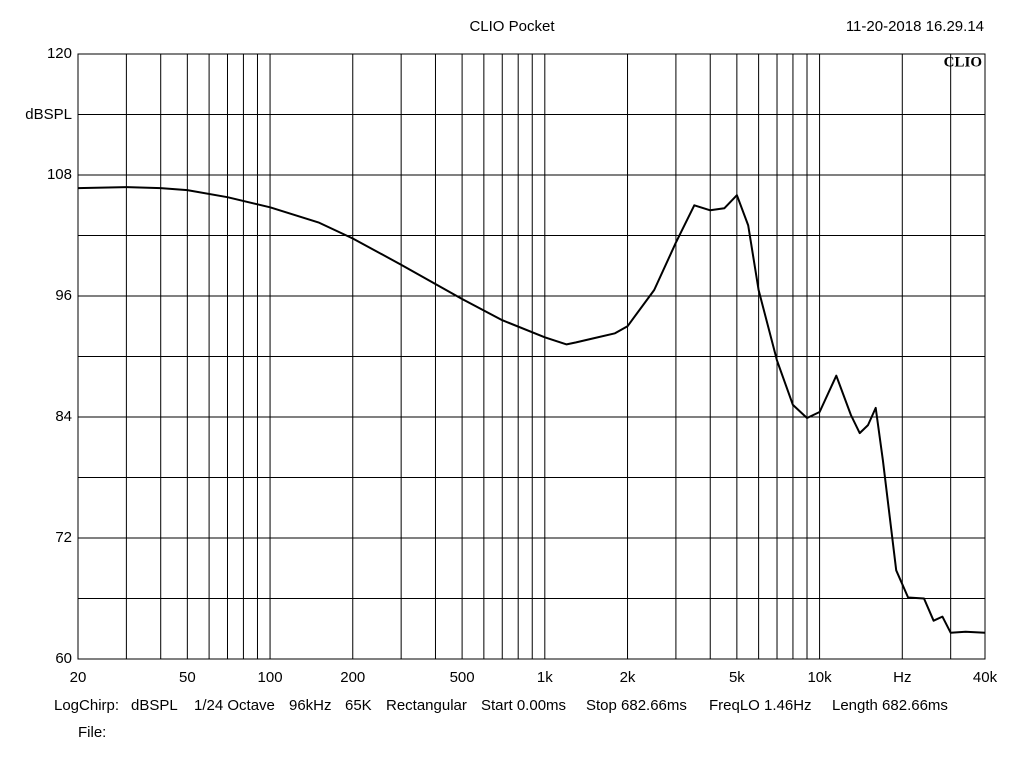 This screenshot has height=768, width=1024. Describe the element at coordinates (902, 677) in the screenshot. I see `x-tick-label: Hz` at that location.